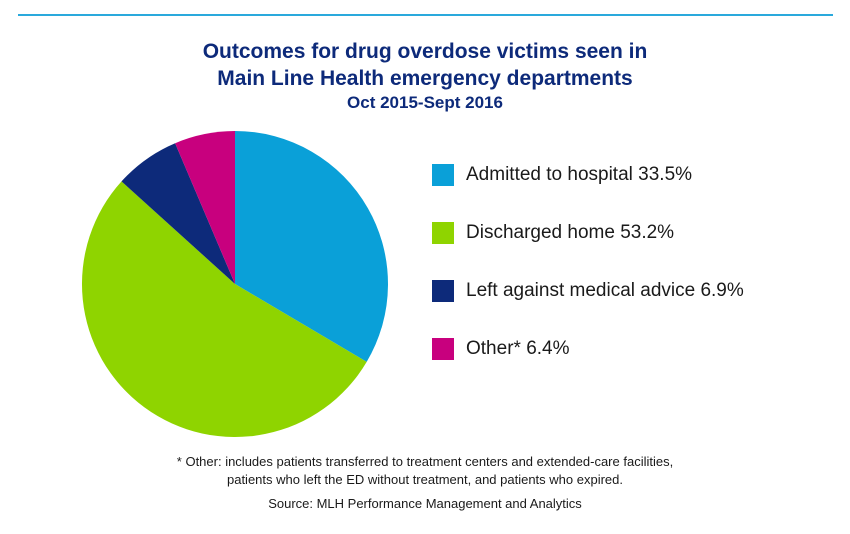 The height and width of the screenshot is (534, 850). Describe the element at coordinates (443, 291) in the screenshot. I see `legend-swatch-left-ama` at that location.